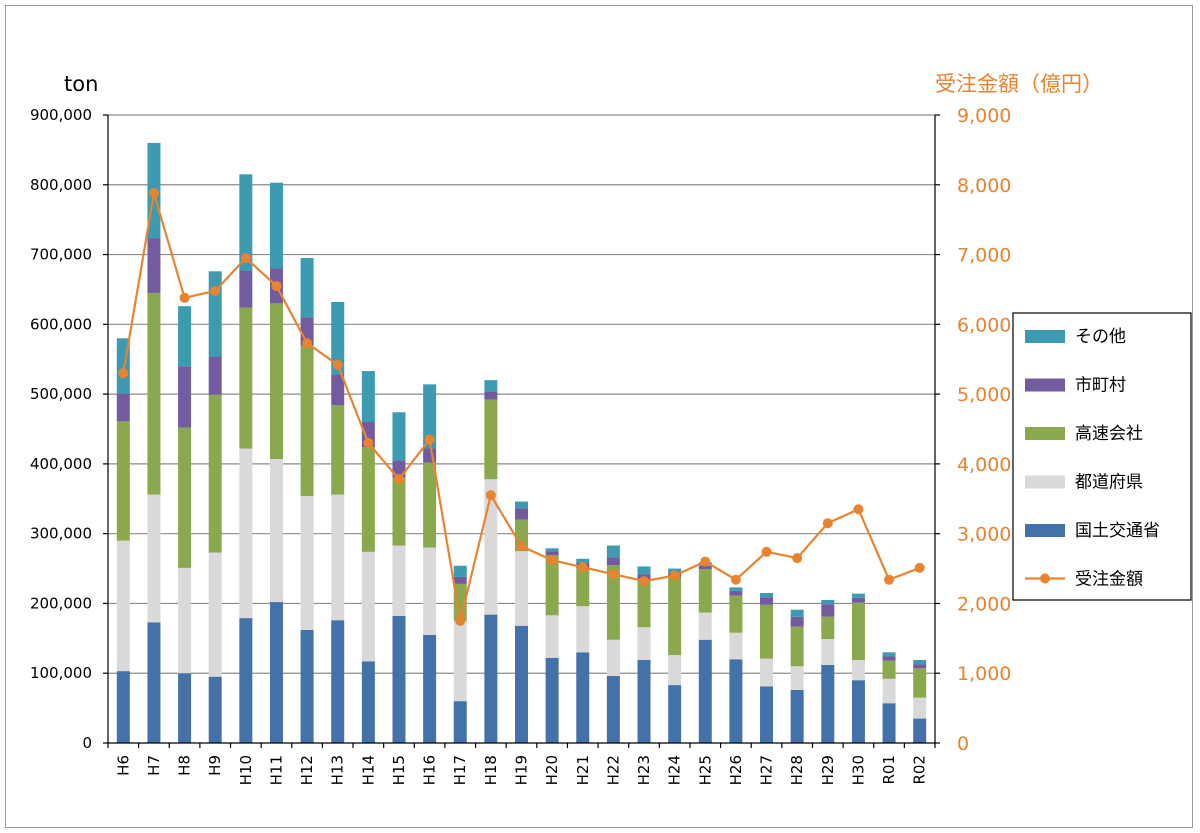 This screenshot has height=833, width=1200. Describe the element at coordinates (87, 743) in the screenshot. I see `y-left-tick-label: 0` at that location.